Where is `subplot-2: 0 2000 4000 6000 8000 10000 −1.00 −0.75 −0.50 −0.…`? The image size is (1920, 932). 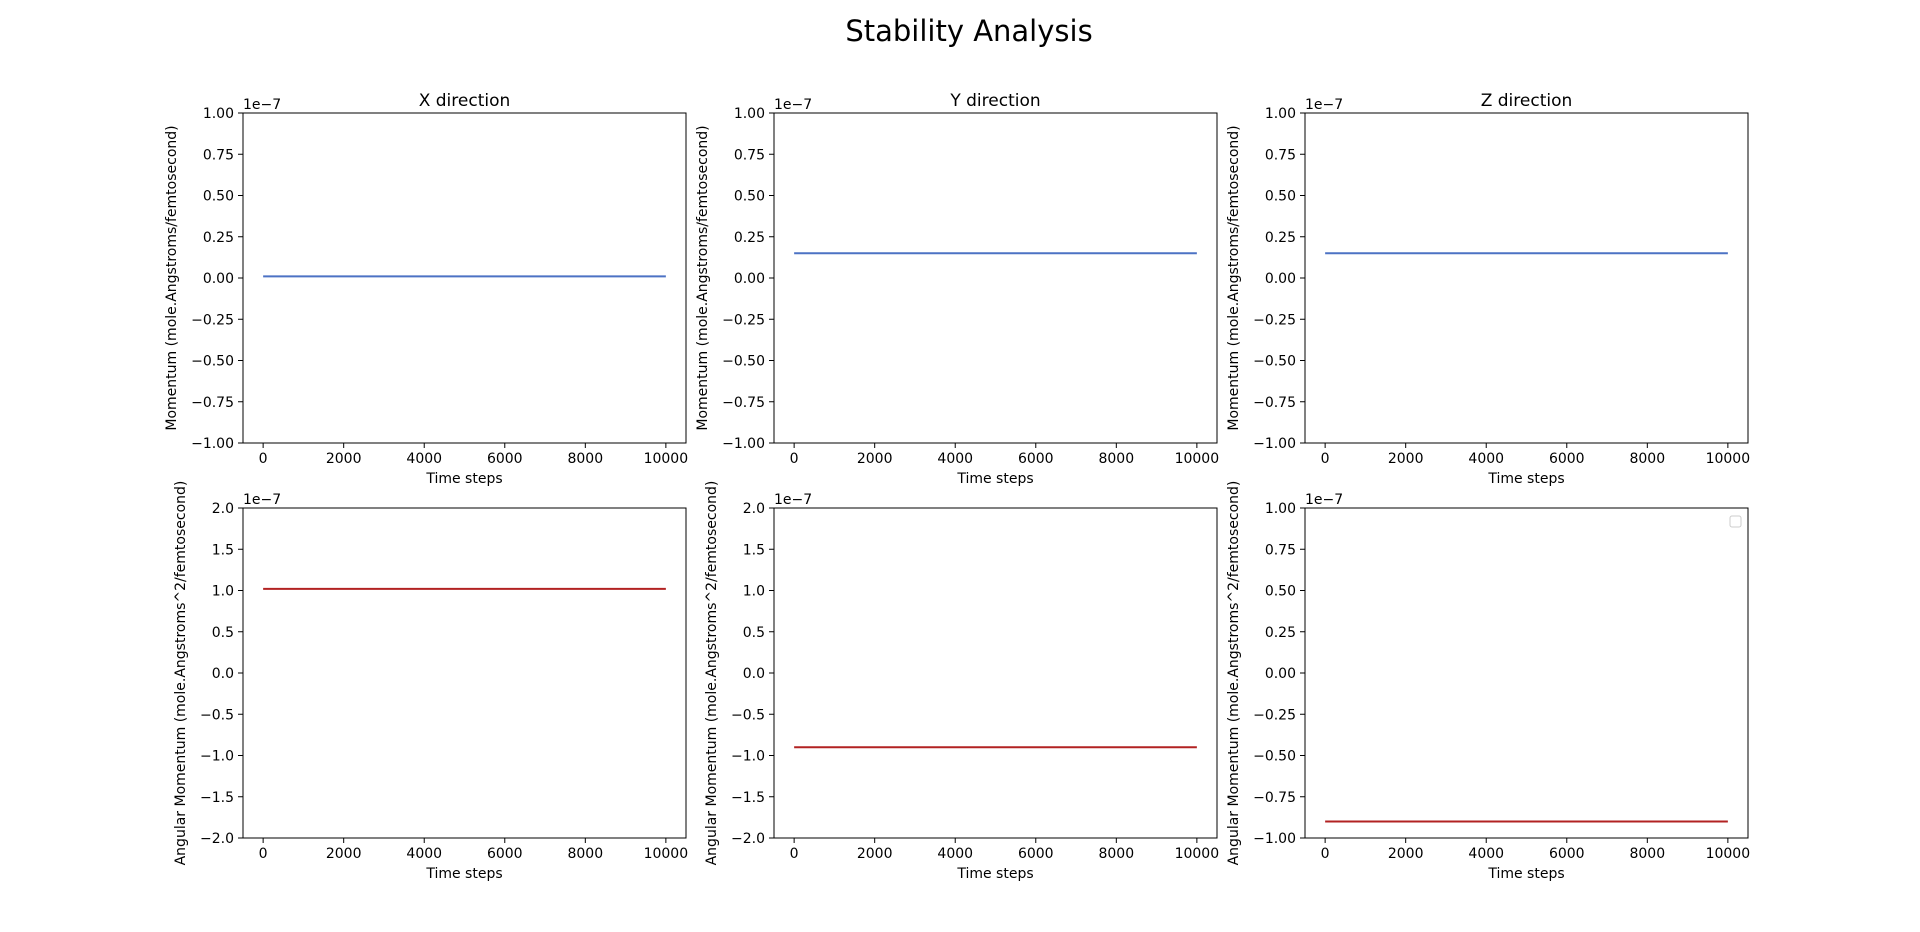
subplot-2: 0 2000 4000 6000 8000 10000 −1.00 −0.75 −0.50 −0.… is located at coordinates (957, 289).